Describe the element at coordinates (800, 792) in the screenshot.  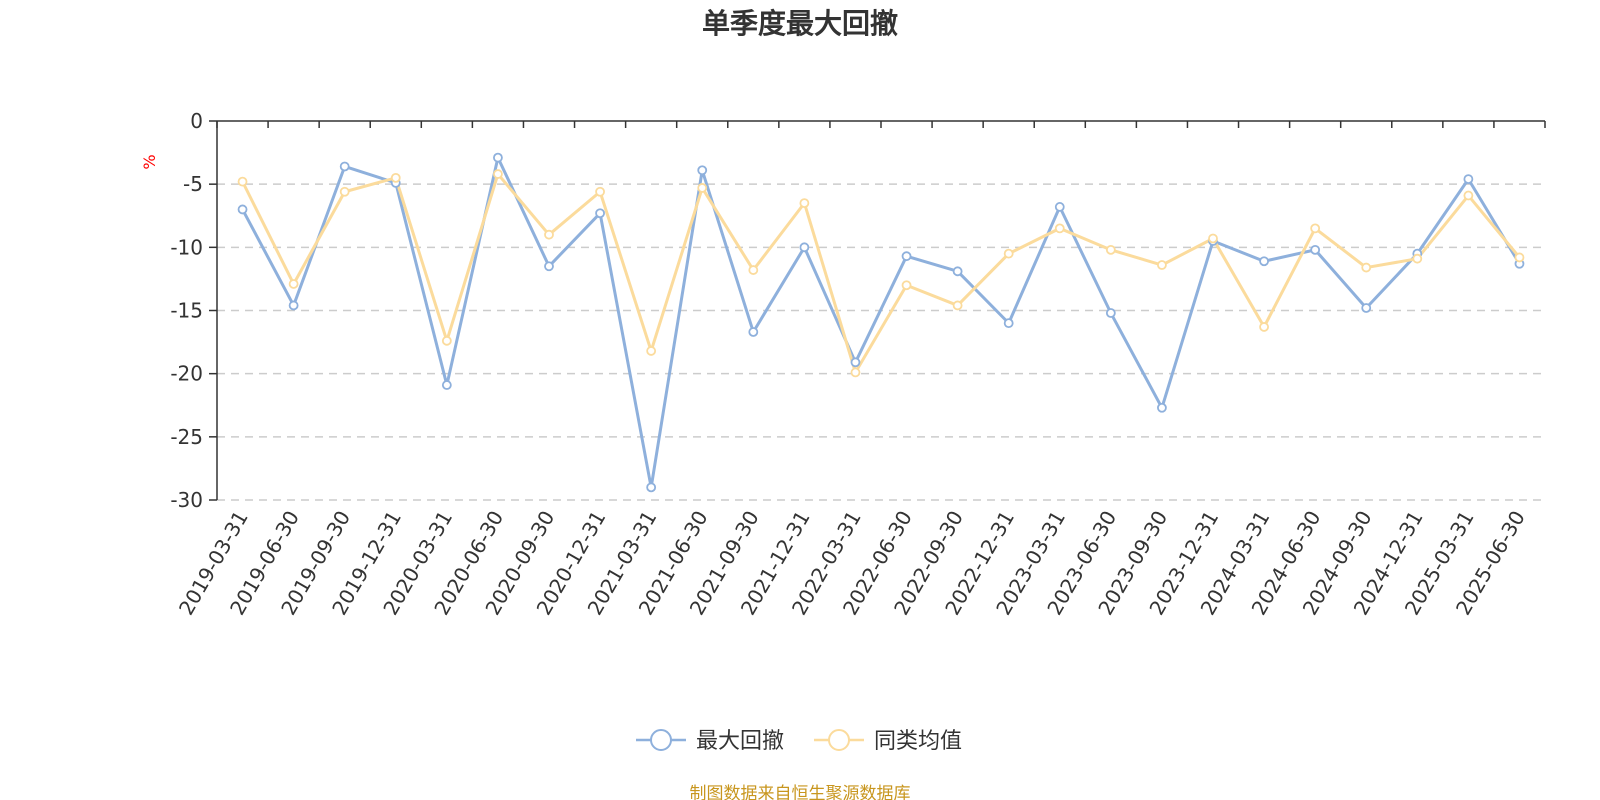
I see `data-source-note: 制图数据来自恒生聚源数据库` at that location.